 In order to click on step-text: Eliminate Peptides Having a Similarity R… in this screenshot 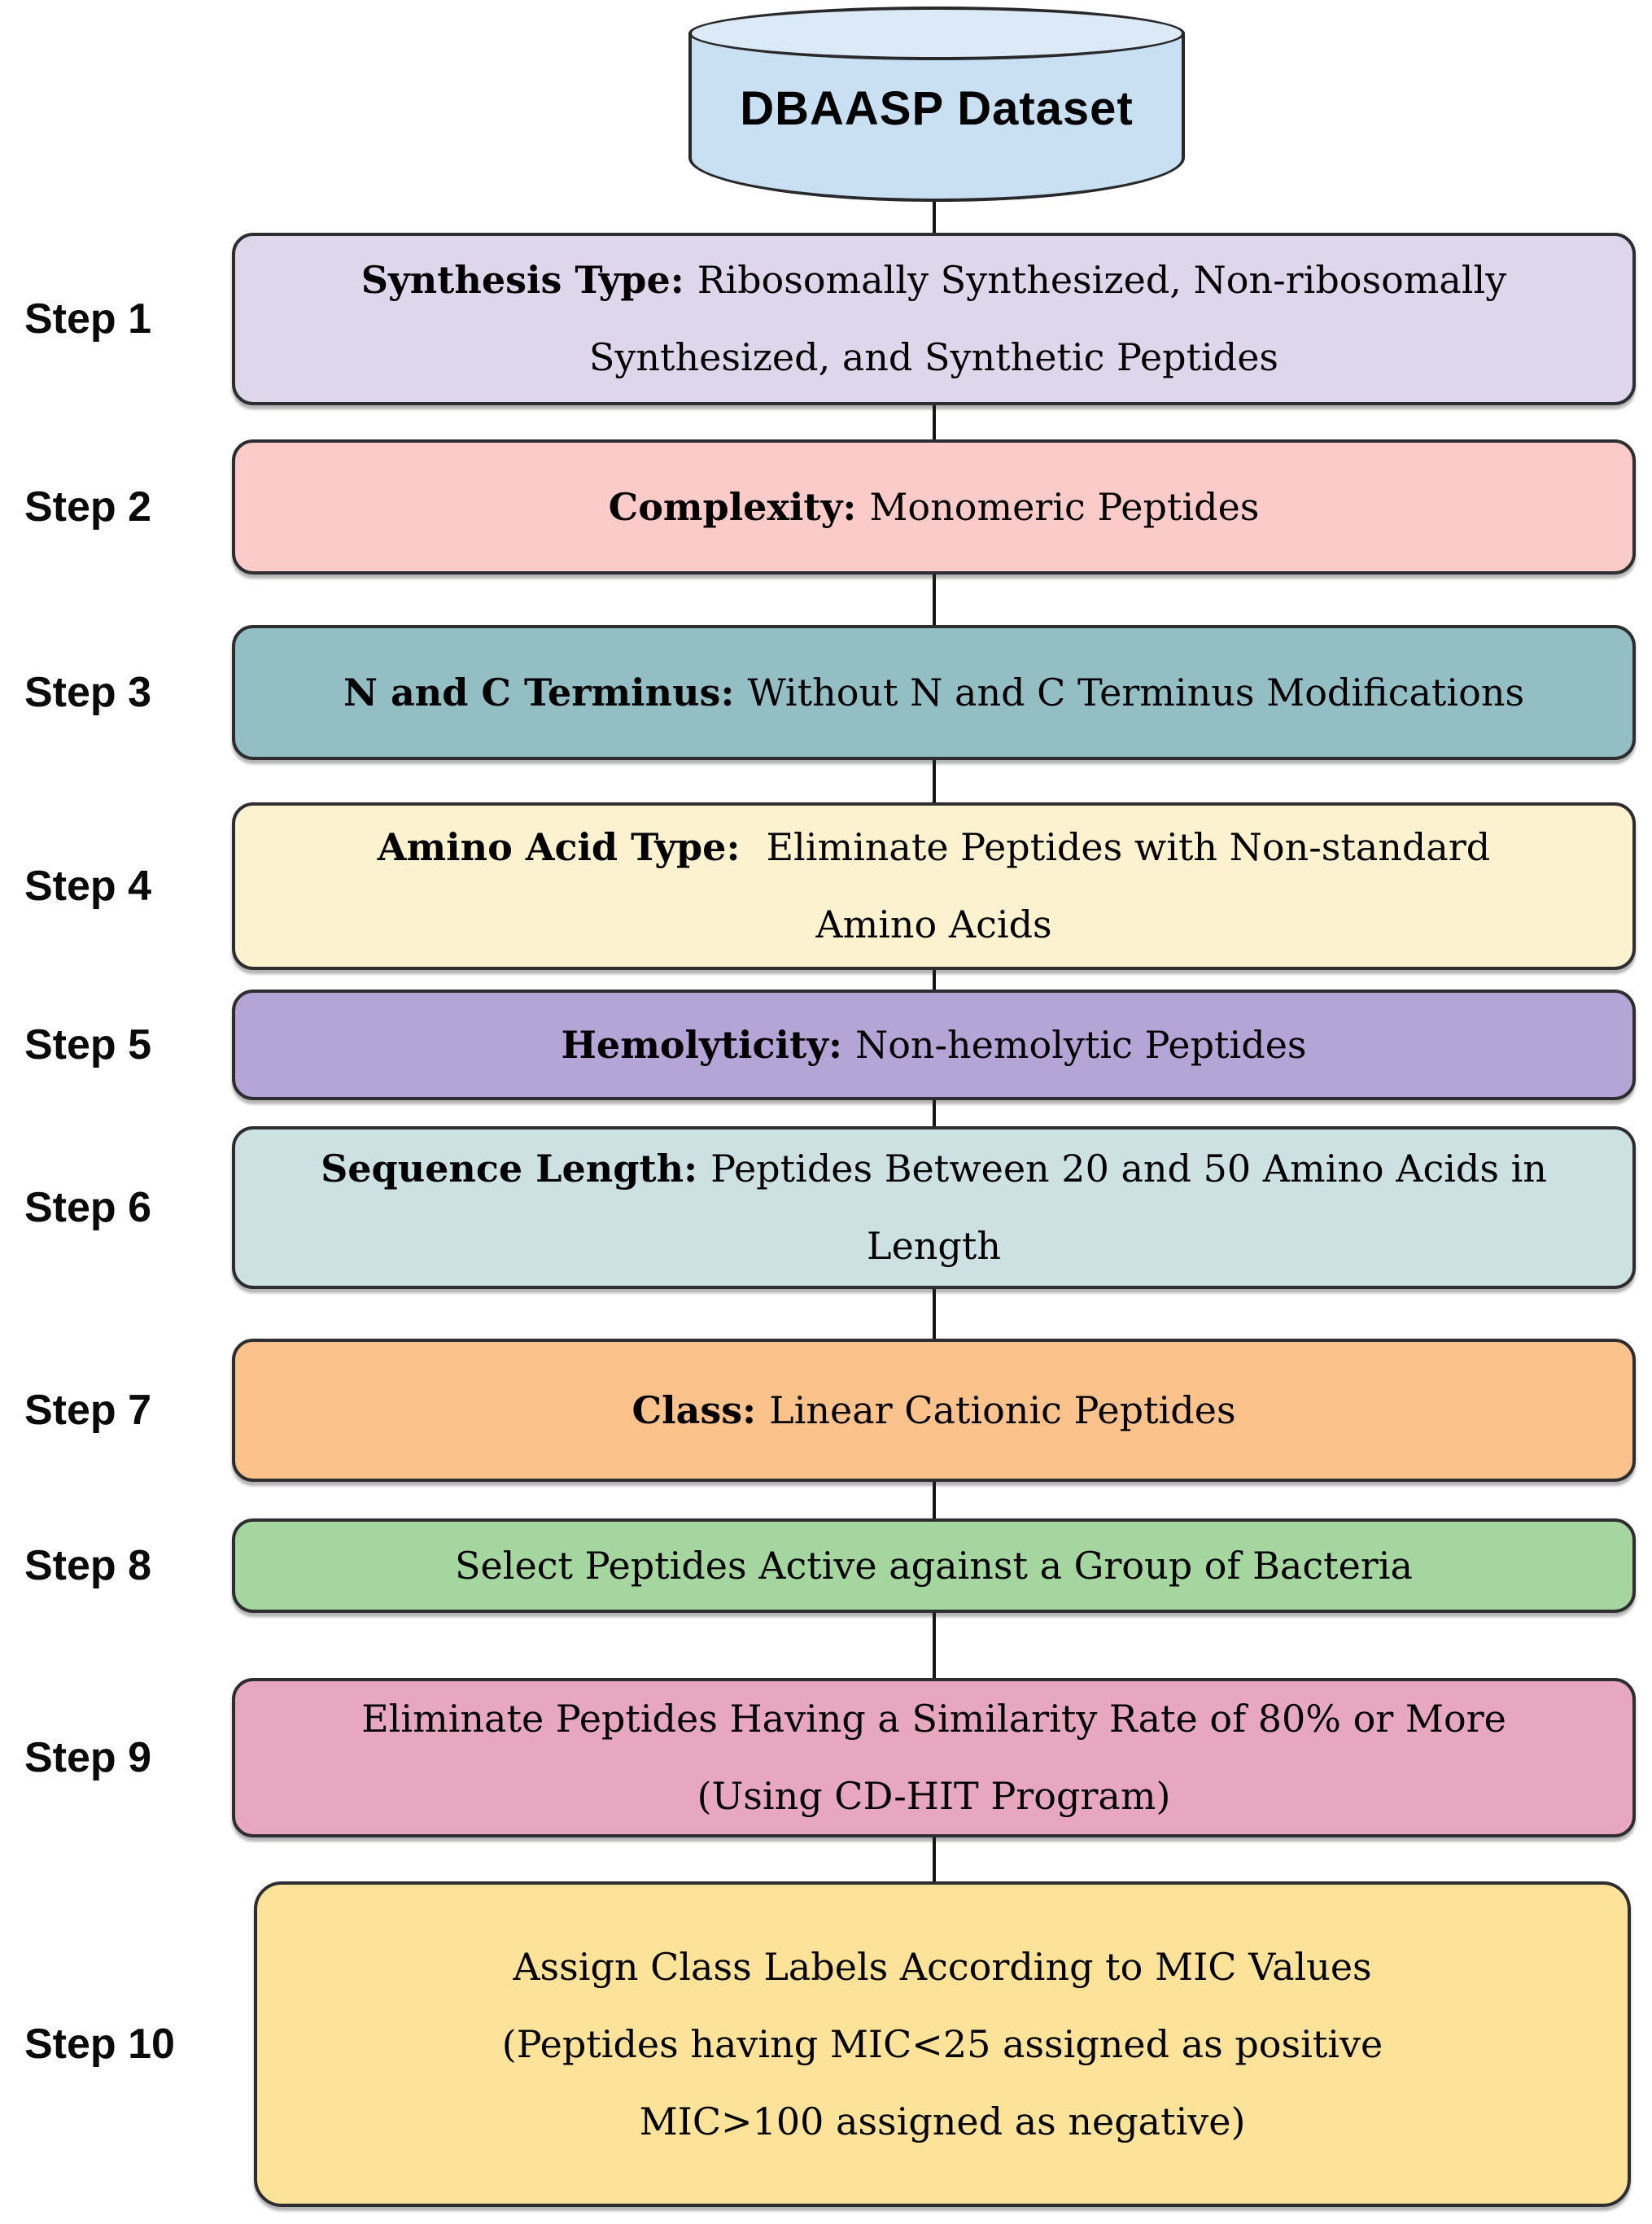, I will do `click(933, 1757)`.